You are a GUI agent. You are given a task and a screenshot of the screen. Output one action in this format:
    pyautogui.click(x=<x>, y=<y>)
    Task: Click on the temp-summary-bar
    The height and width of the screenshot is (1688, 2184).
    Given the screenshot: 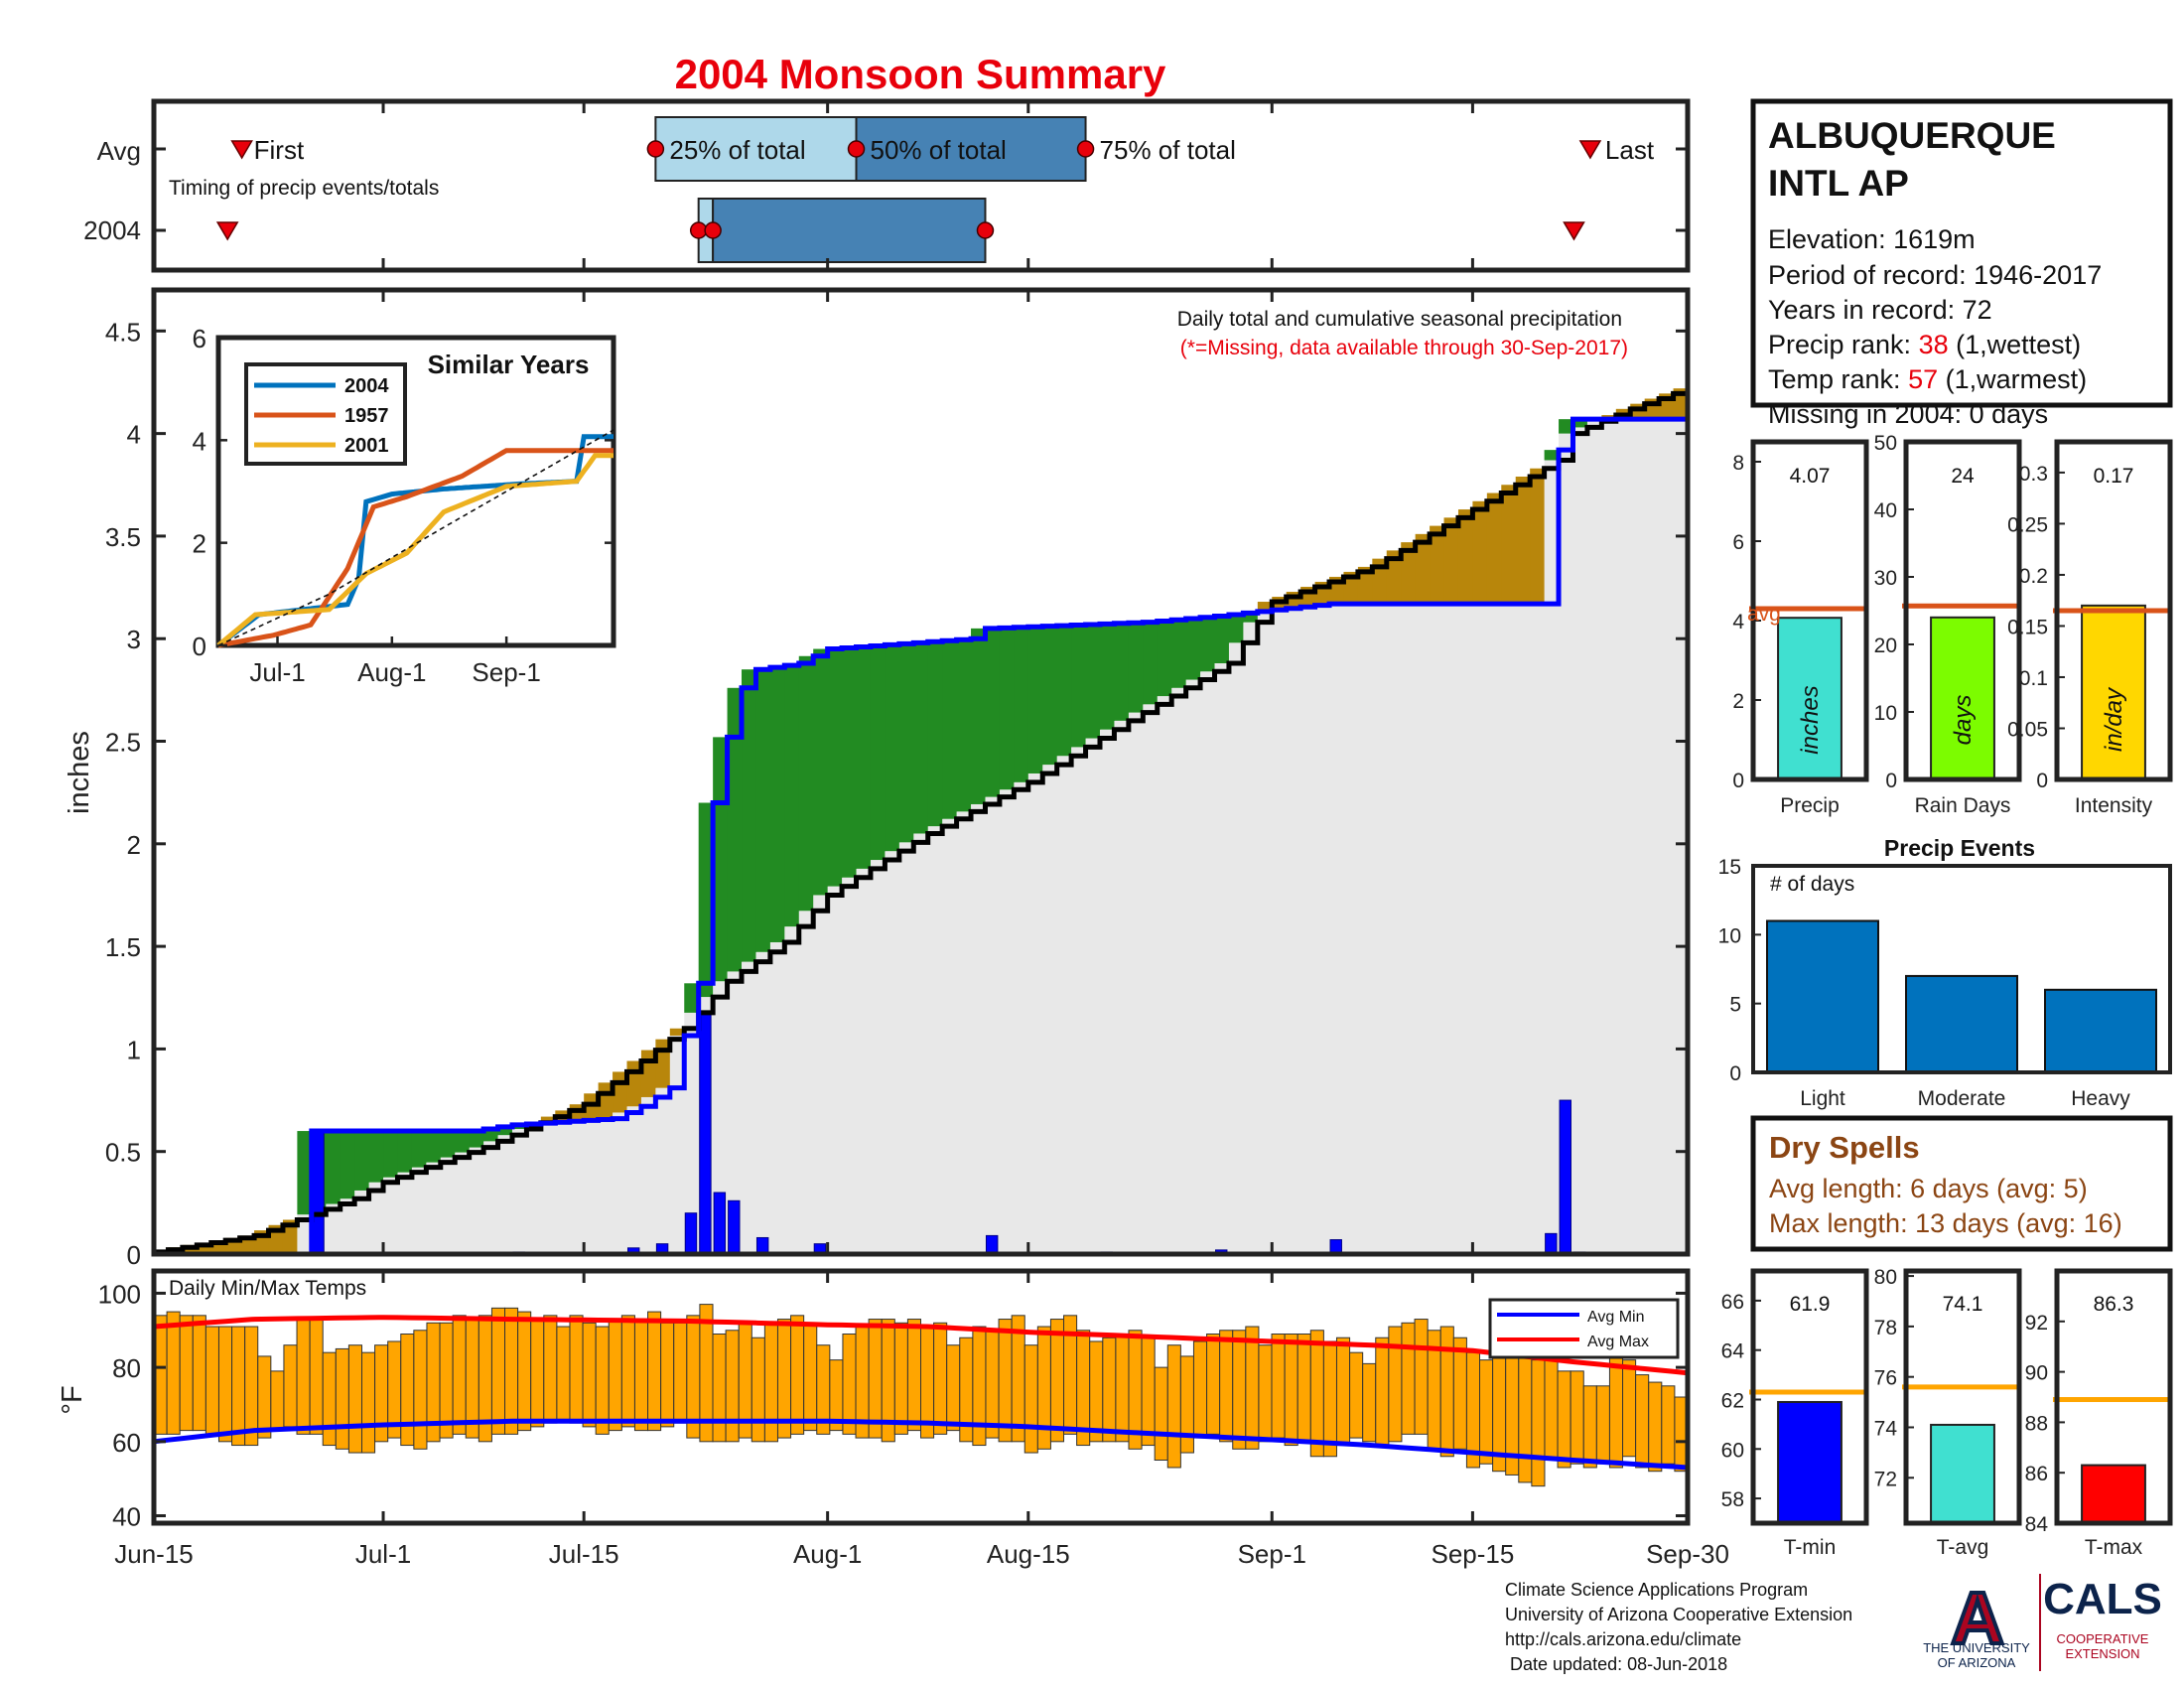 What is the action you would take?
    pyautogui.click(x=1810, y=1462)
    